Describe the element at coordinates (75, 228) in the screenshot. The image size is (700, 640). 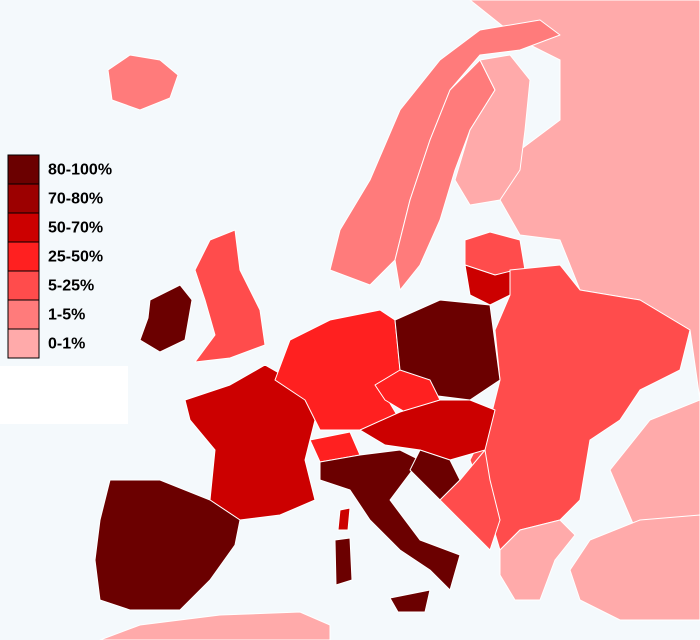
I see `legend-label: 50-70%` at that location.